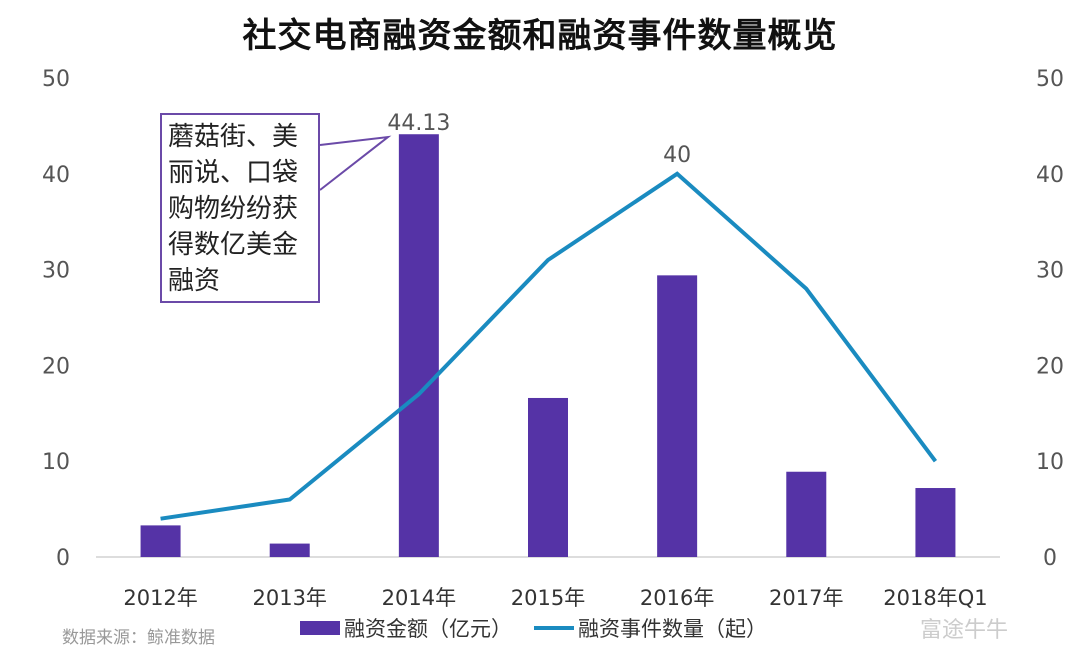  What do you see at coordinates (1050, 175) in the screenshot?
I see `y-right-tick: 40` at bounding box center [1050, 175].